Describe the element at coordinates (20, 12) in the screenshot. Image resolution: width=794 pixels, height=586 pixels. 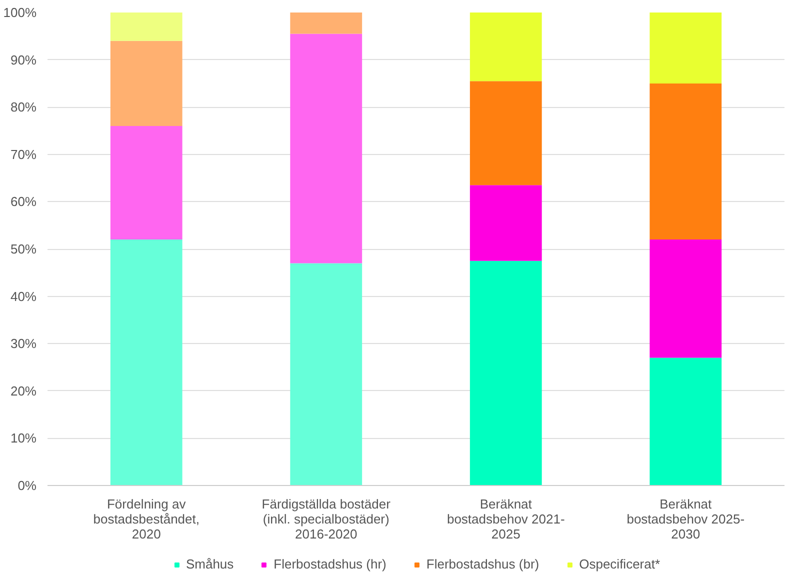
I see `y-tick-label: 100%` at that location.